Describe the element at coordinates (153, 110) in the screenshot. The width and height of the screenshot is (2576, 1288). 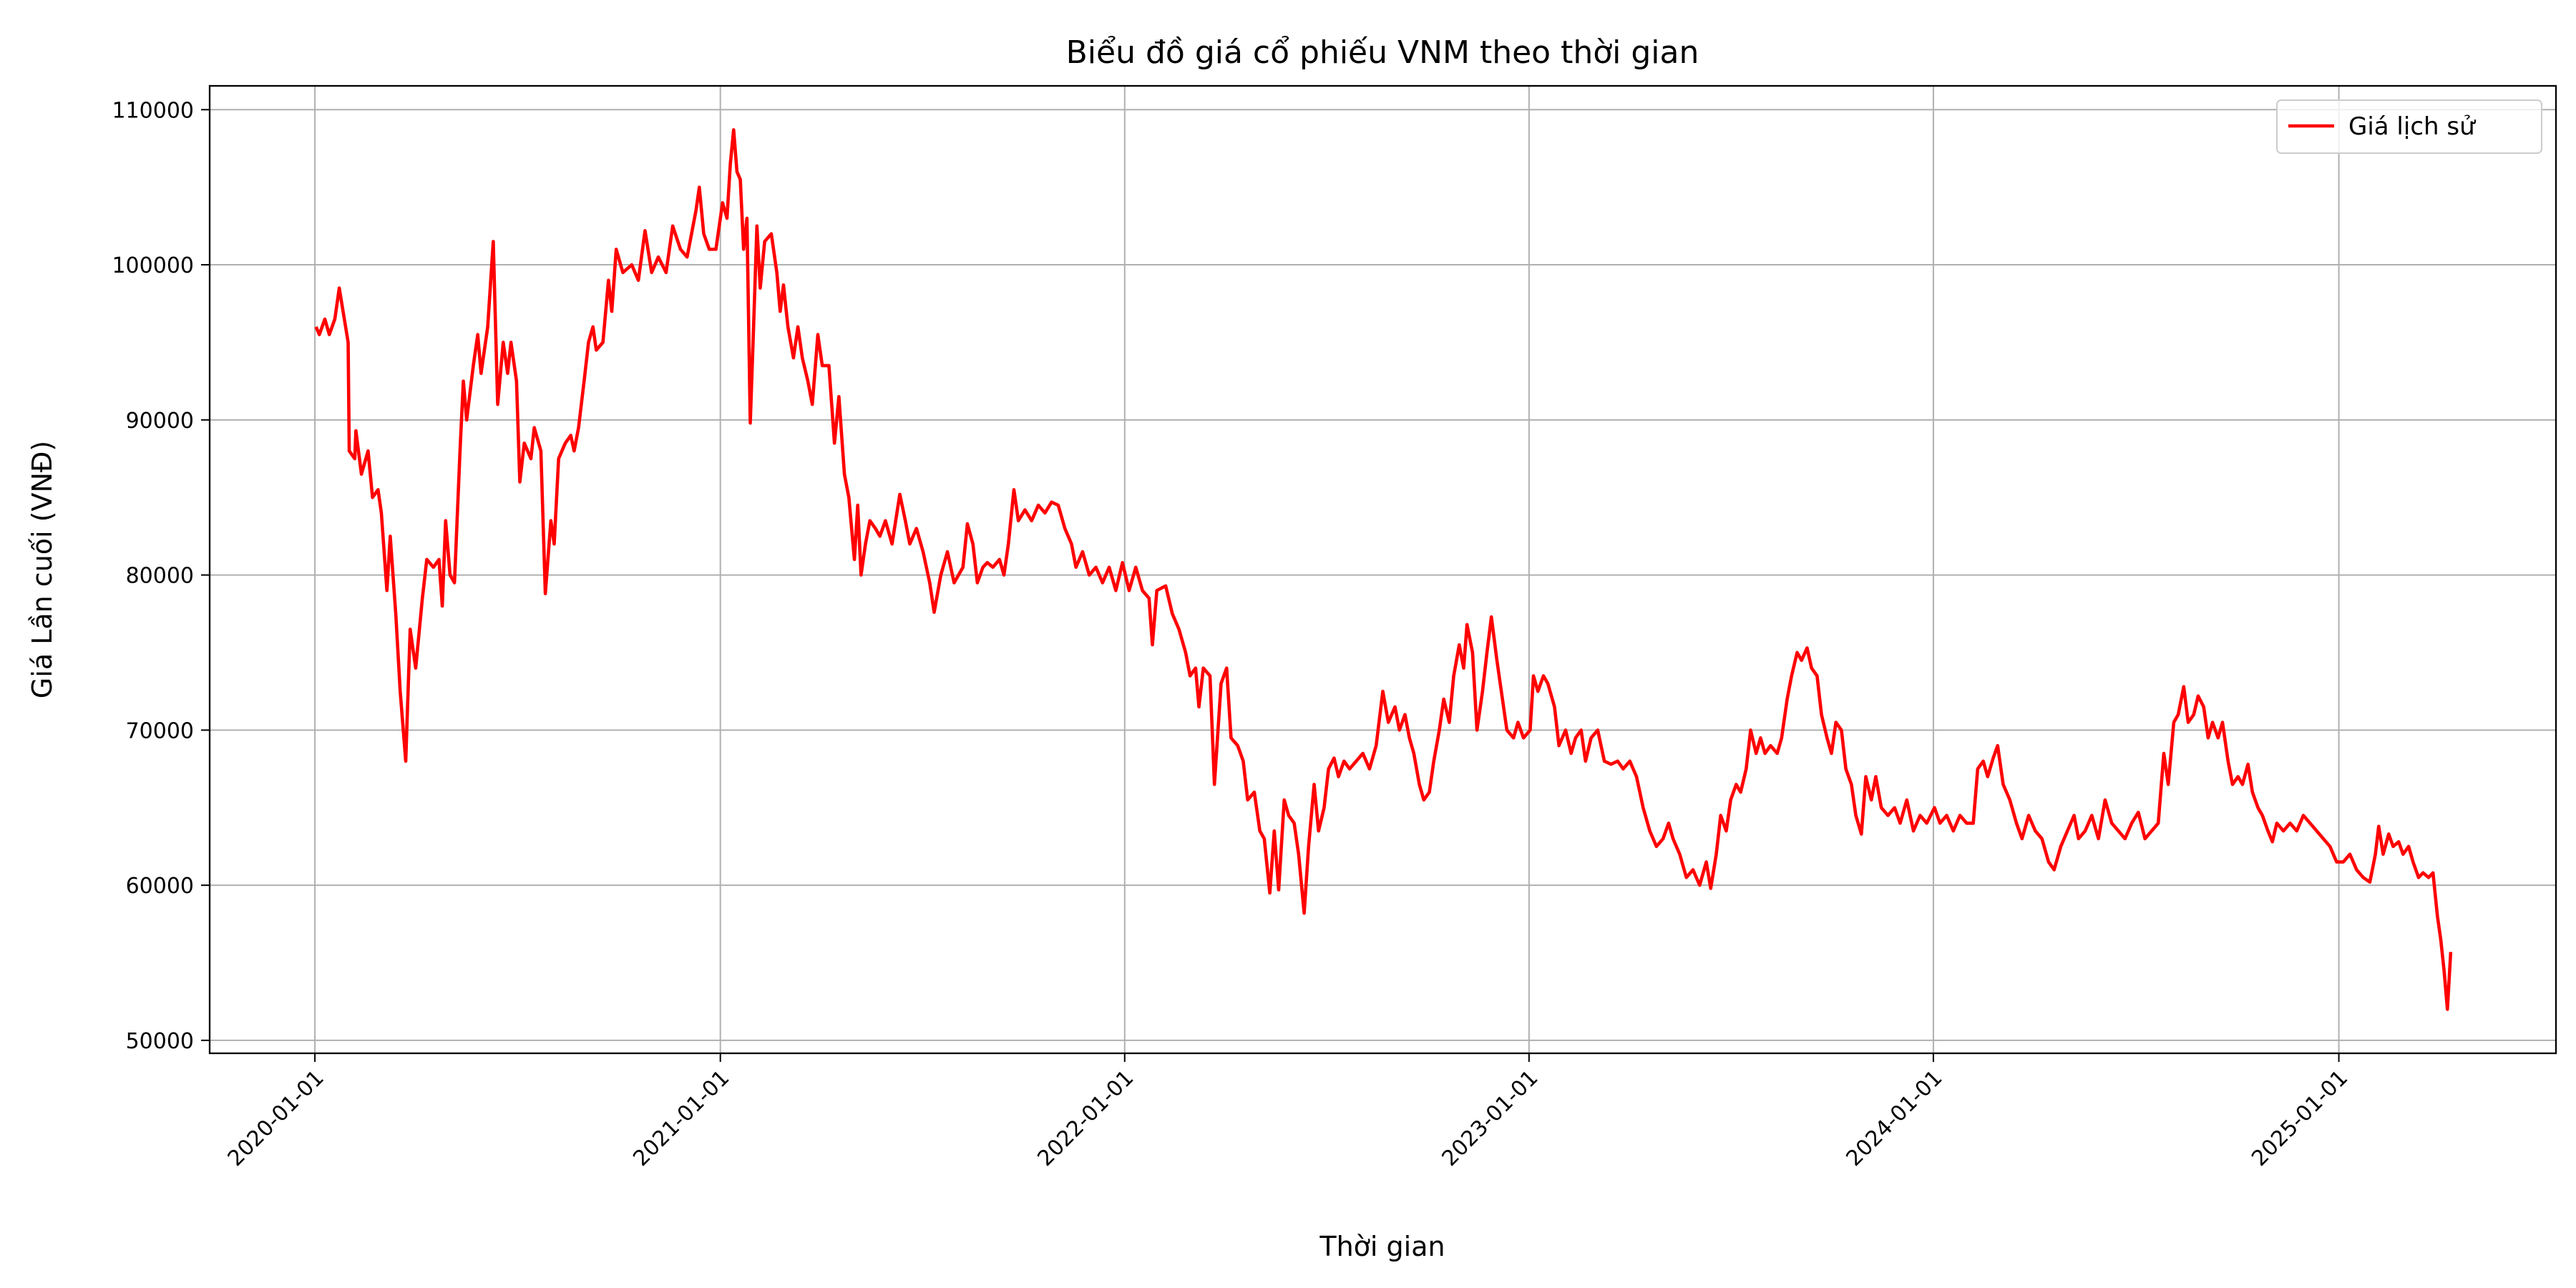
I see `y-tick-label: 110000` at that location.